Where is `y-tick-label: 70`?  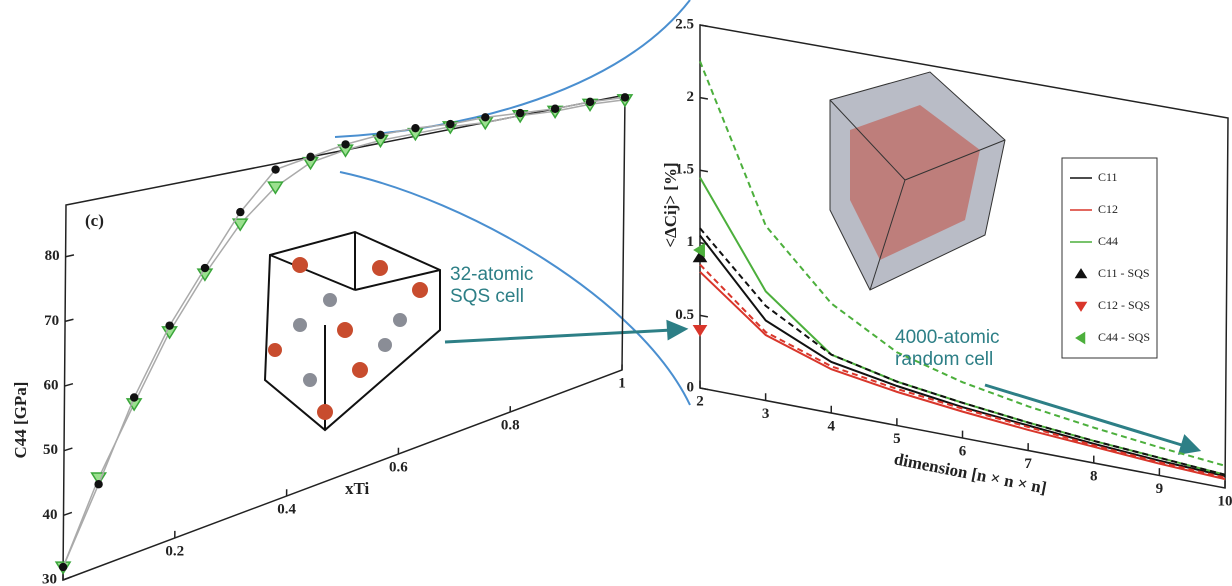 y-tick-label: 70 is located at coordinates (51, 321).